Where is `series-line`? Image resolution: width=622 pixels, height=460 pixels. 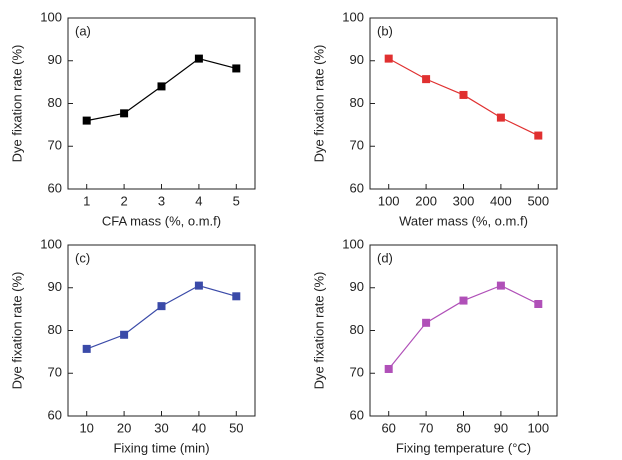
series-line is located at coordinates (161, 317).